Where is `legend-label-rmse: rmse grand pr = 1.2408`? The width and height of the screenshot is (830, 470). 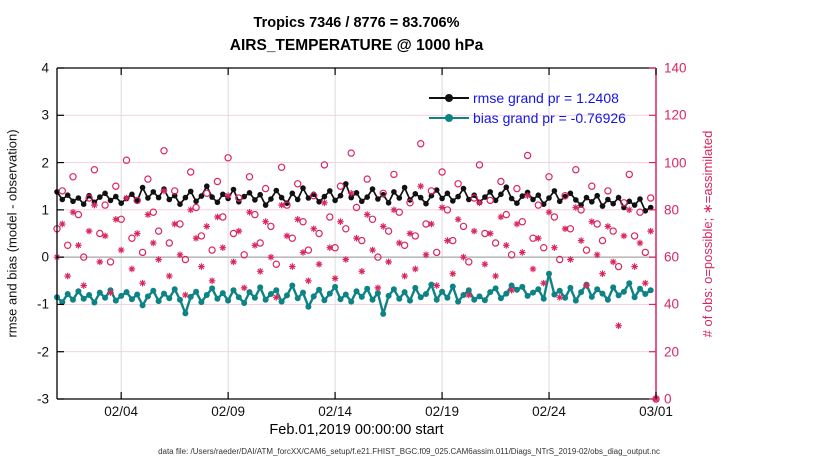 legend-label-rmse: rmse grand pr = 1.2408 is located at coordinates (546, 98).